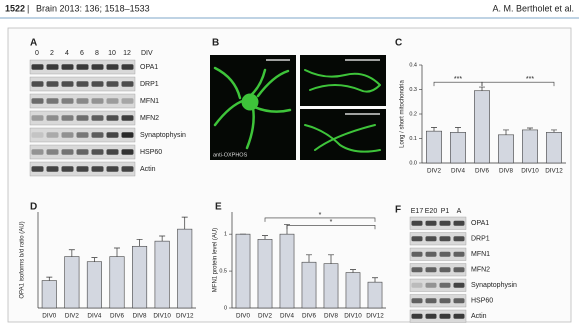 Image resolution: width=579 pixels, height=325 pixels. I want to click on protein-label: OPA1, so click(480, 223).